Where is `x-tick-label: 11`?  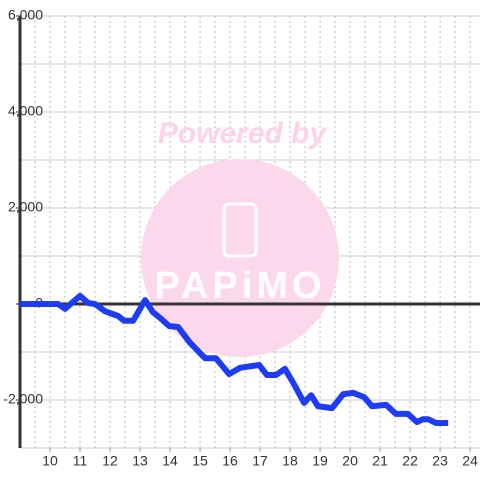
x-tick-label: 11 is located at coordinates (80, 461).